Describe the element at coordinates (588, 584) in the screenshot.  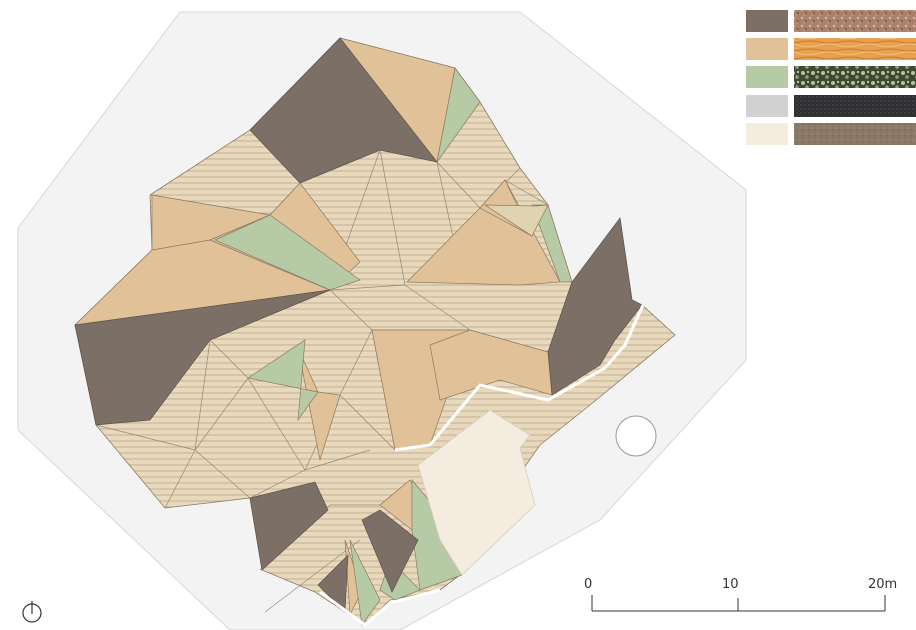
I see `scale-label-0: 0` at that location.